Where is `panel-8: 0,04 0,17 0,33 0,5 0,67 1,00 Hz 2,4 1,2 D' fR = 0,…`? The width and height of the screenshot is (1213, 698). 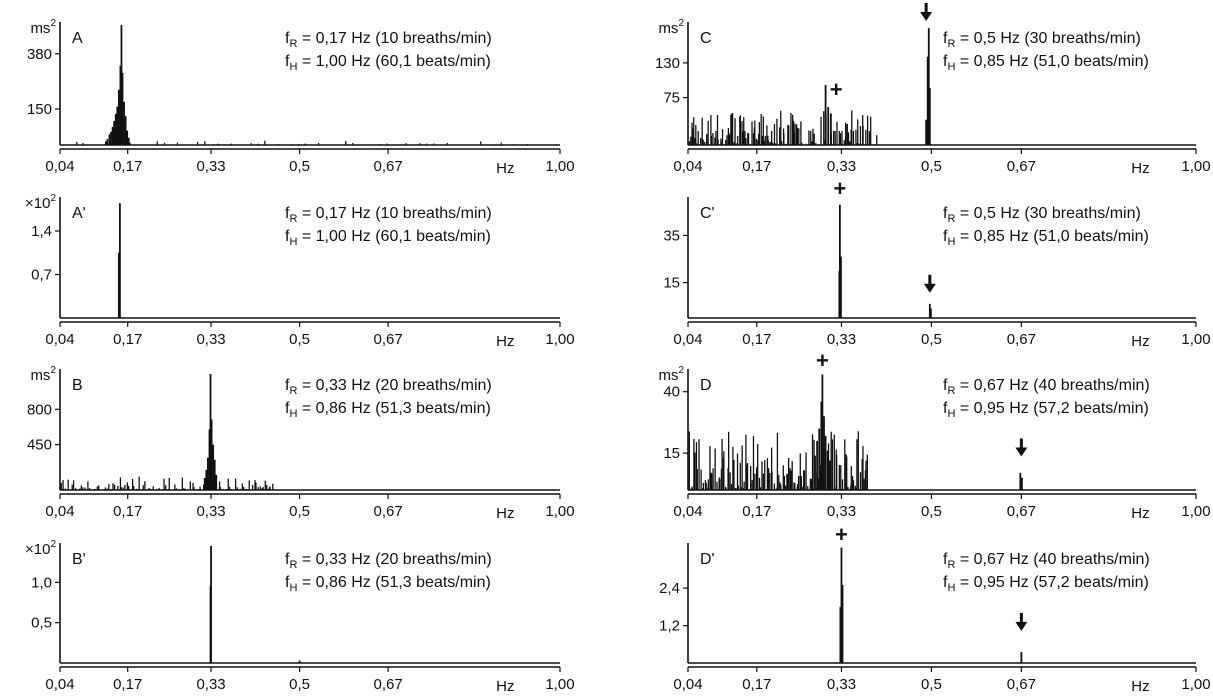 panel-8: 0,04 0,17 0,33 0,5 0,67 1,00 Hz 2,4 1,2 D' fR = 0,… is located at coordinates (934, 608).